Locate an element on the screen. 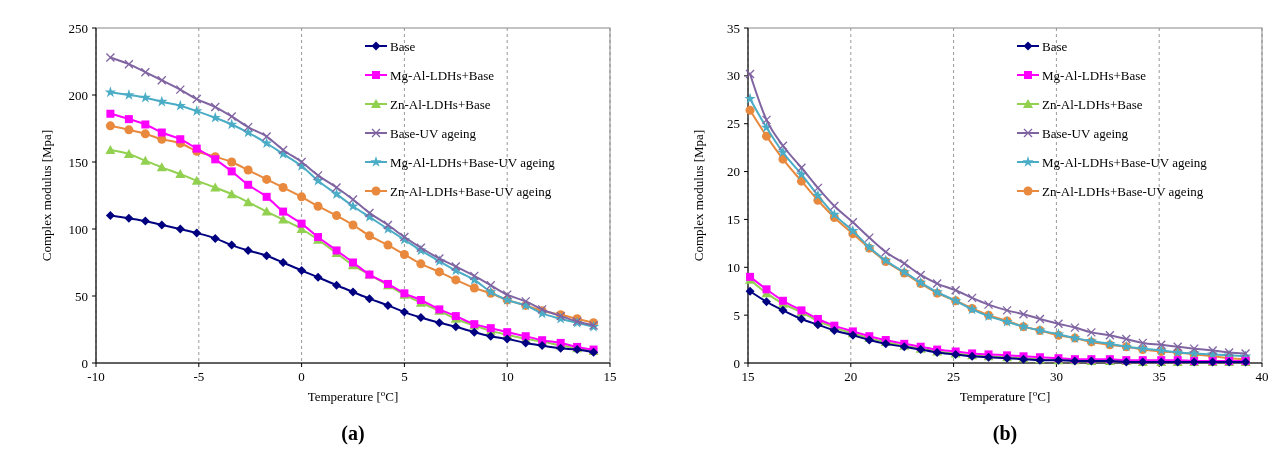 The image size is (1279, 455). y-tick-label: 35 is located at coordinates (733, 28).